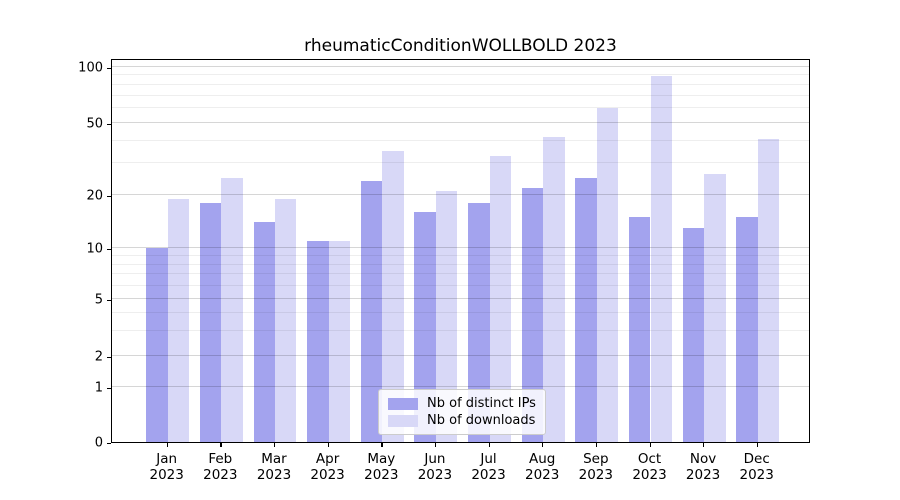 The width and height of the screenshot is (900, 500). What do you see at coordinates (94, 196) in the screenshot?
I see `y-tick-label-20: 20` at bounding box center [94, 196].